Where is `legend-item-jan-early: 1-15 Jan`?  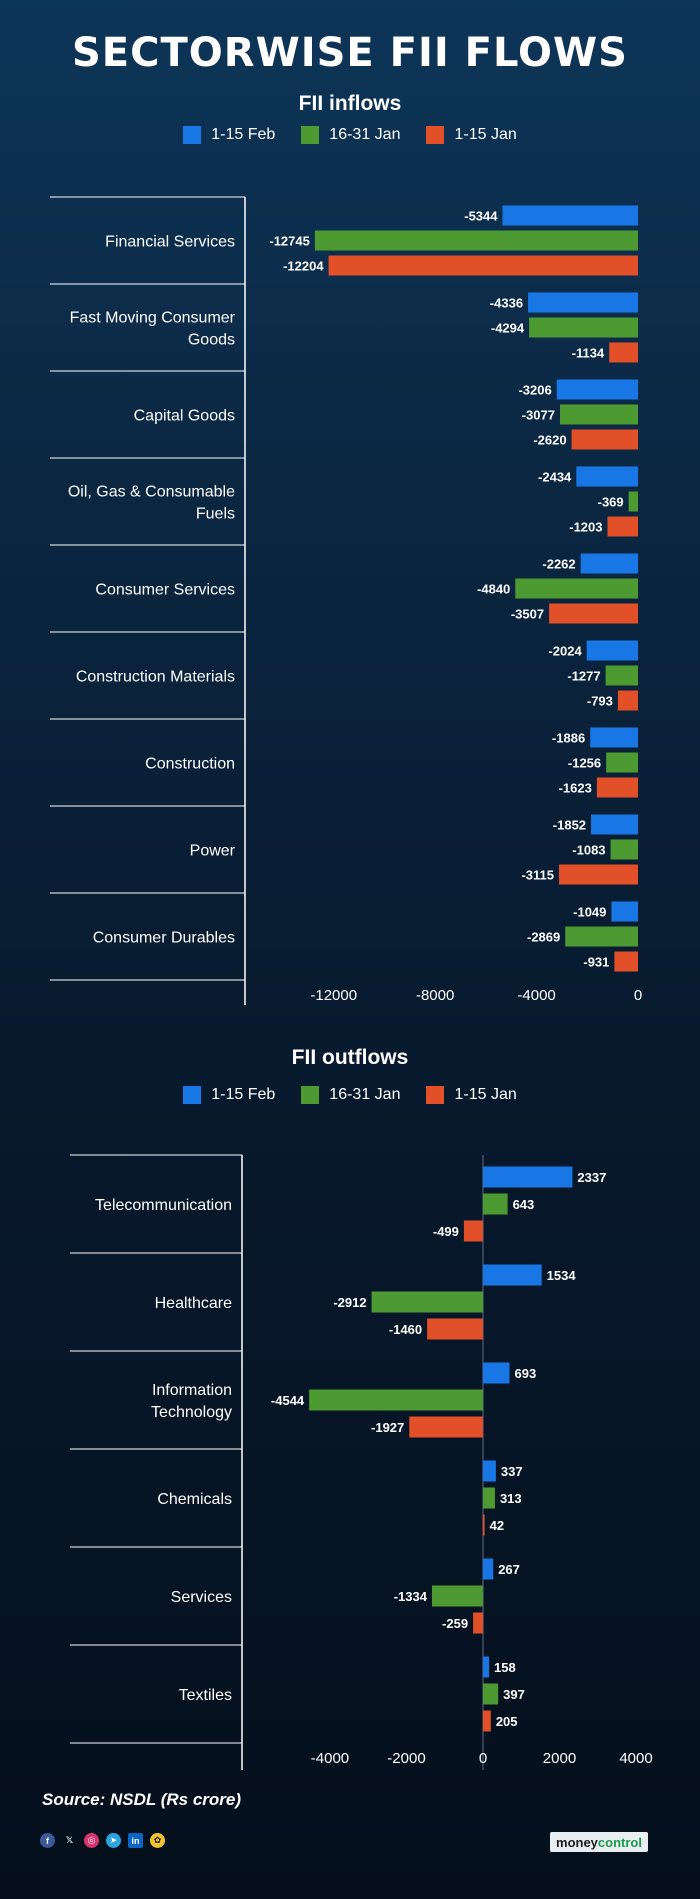 legend-item-jan-early: 1-15 Jan is located at coordinates (471, 135).